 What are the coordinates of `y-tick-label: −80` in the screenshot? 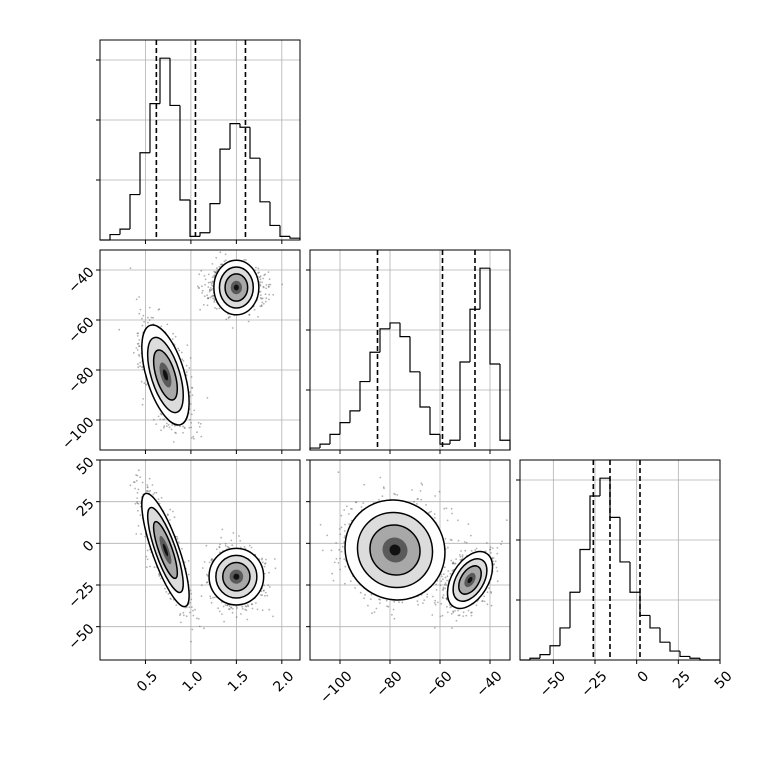 It's located at (81, 380).